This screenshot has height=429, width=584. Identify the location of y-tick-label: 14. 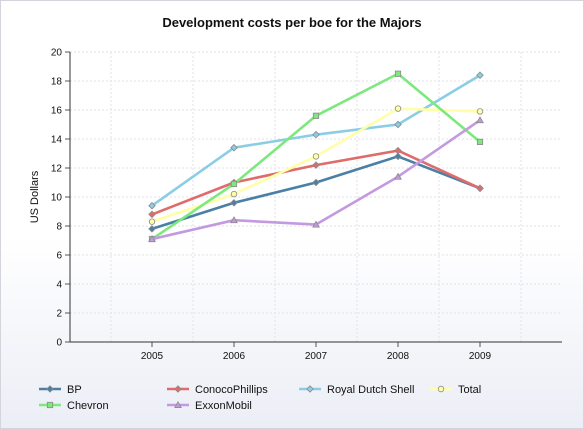
(57, 140).